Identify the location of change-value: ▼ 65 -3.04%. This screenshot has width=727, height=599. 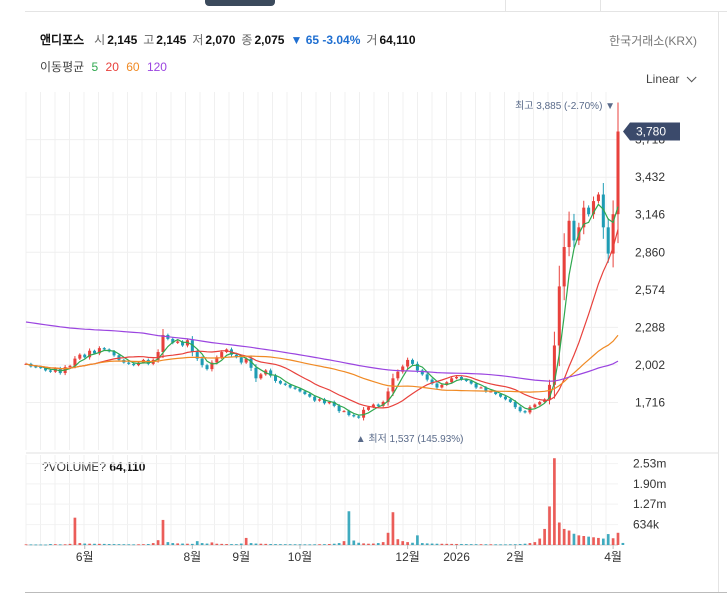
(325, 40).